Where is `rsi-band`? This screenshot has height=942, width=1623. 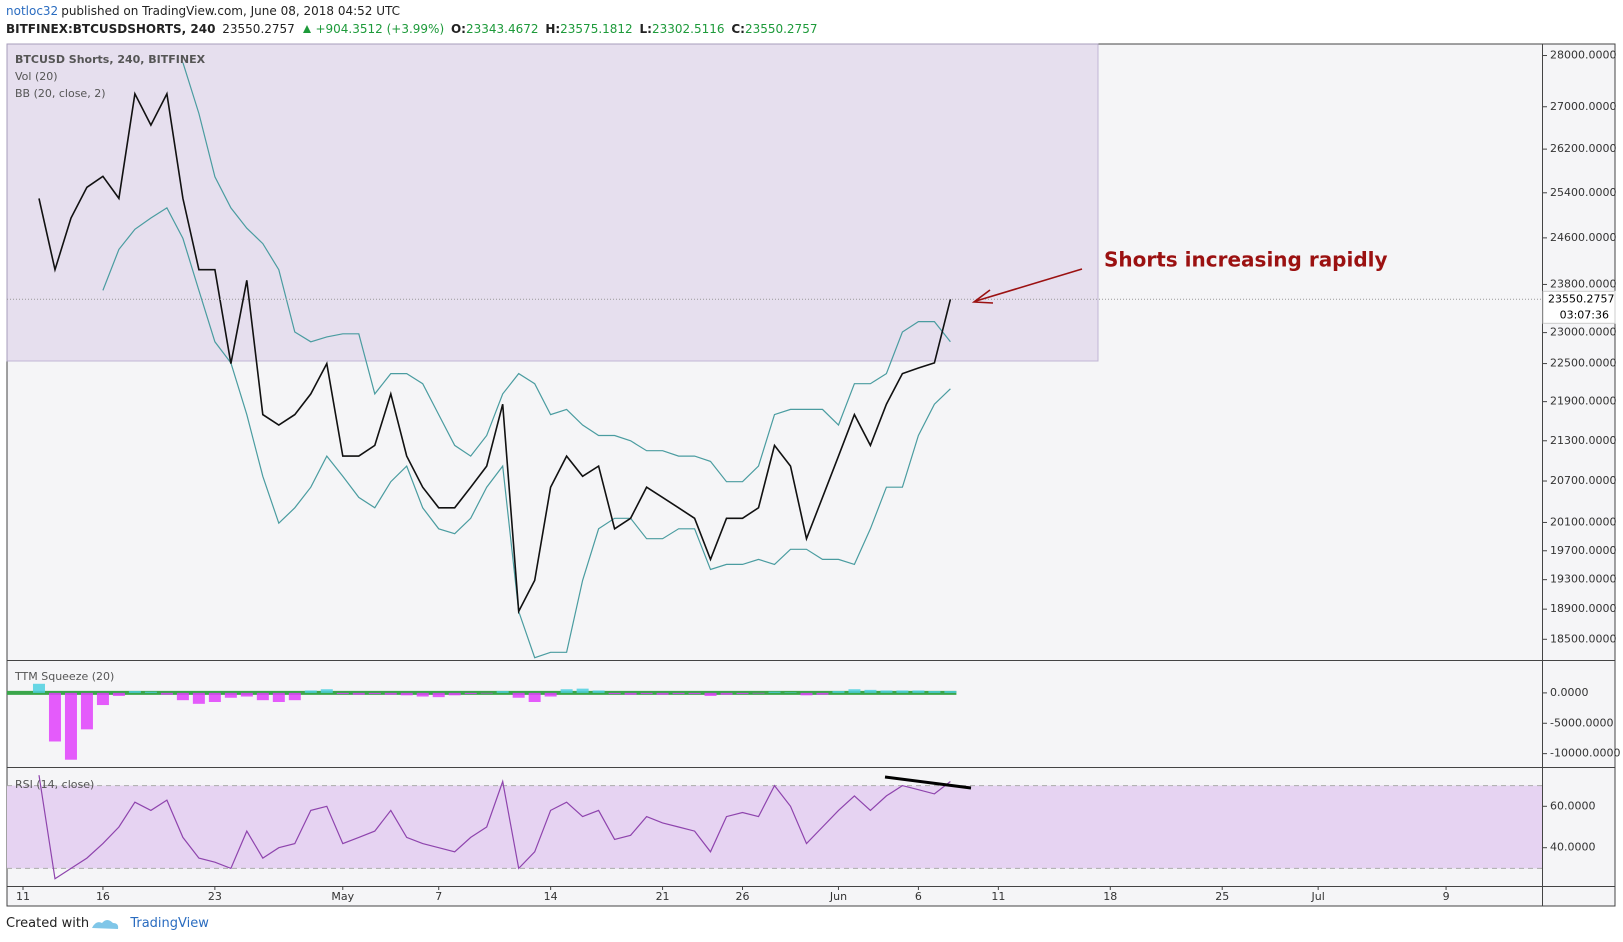 rsi-band is located at coordinates (774, 827).